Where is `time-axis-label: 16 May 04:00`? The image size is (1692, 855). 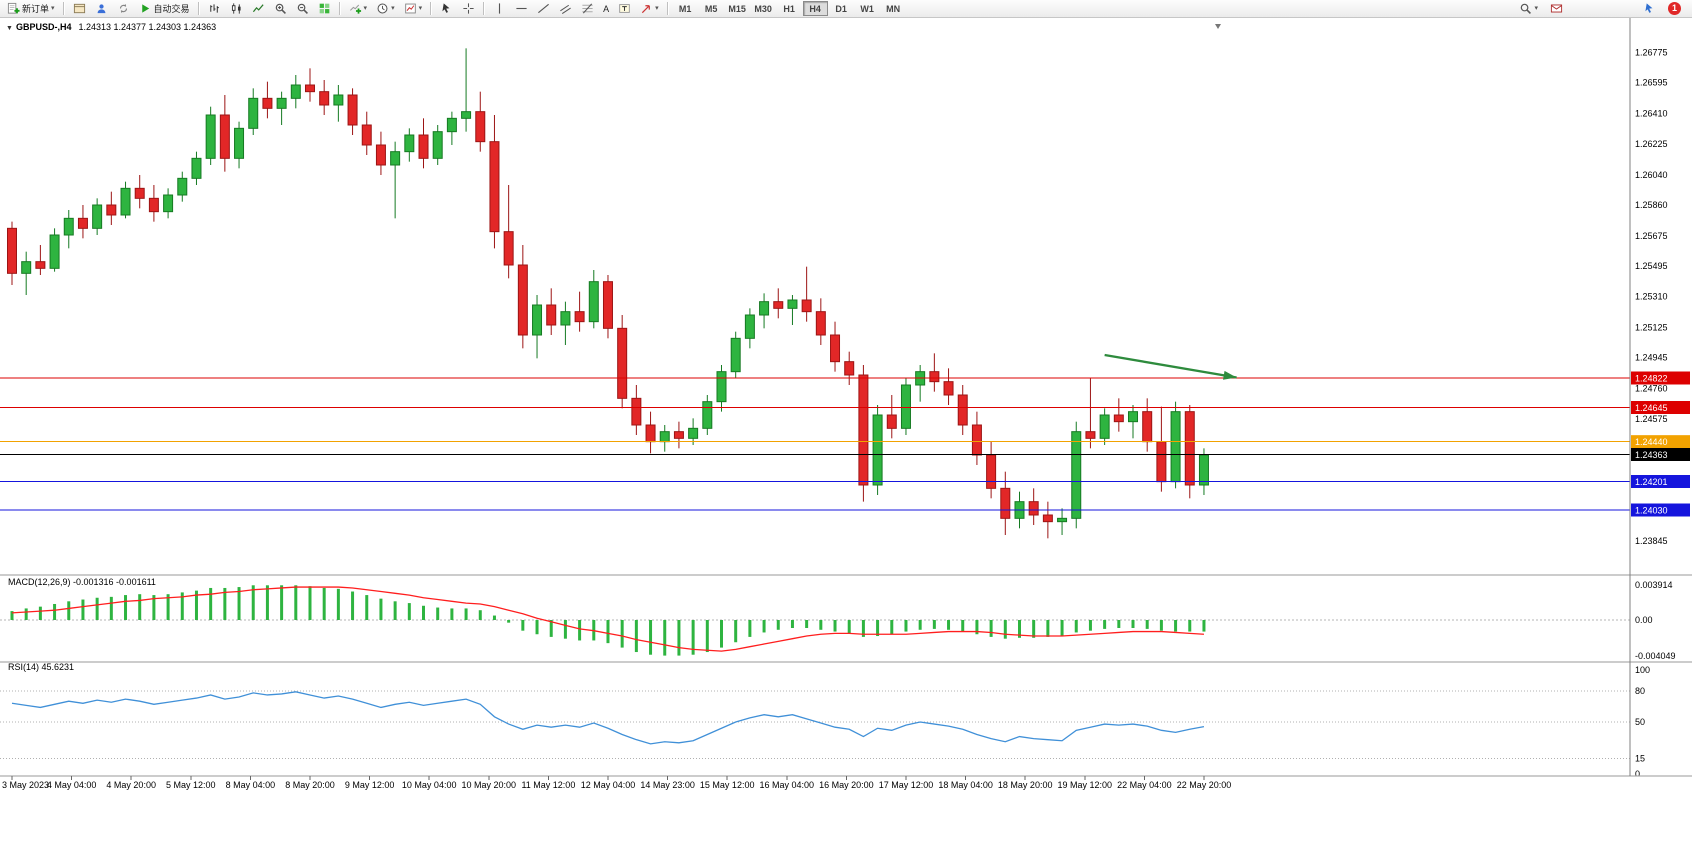
time-axis-label: 16 May 04:00 is located at coordinates (787, 785).